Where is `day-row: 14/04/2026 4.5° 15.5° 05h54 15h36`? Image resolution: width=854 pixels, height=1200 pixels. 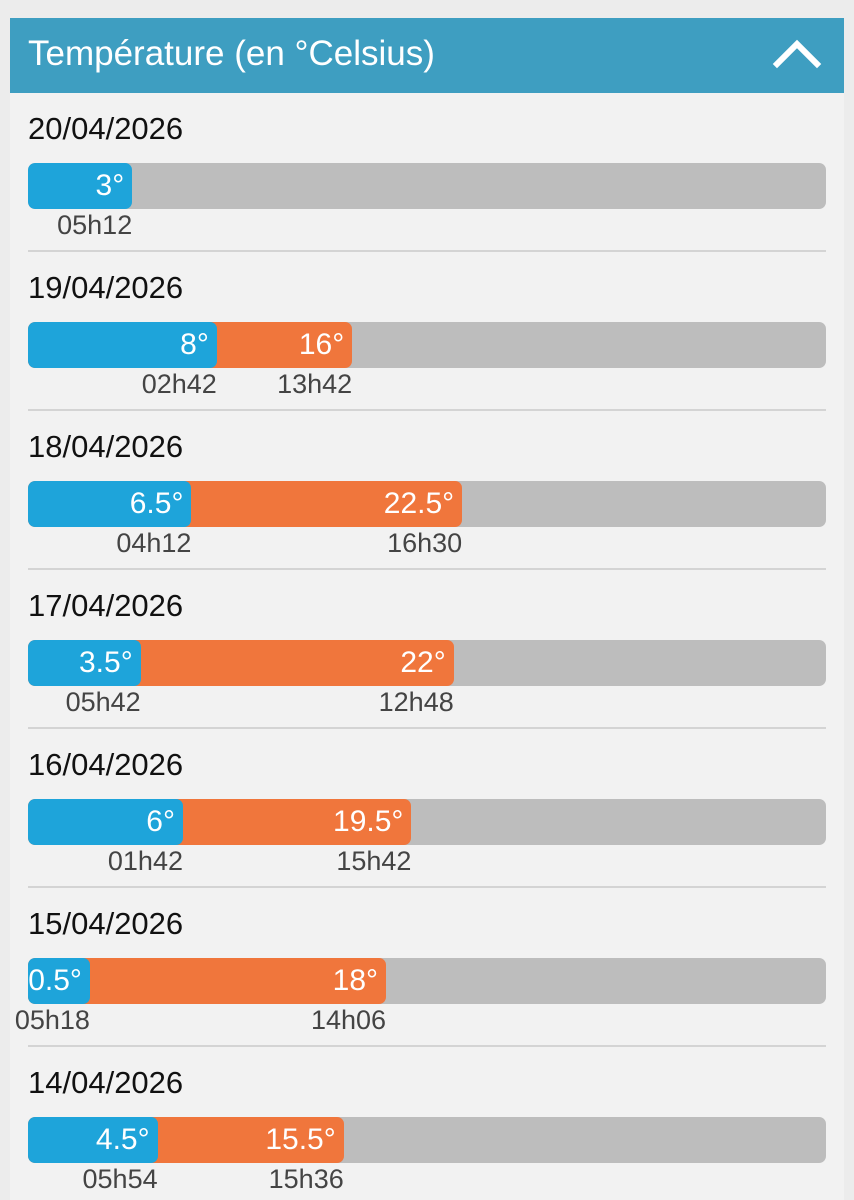
day-row: 14/04/2026 4.5° 15.5° 05h54 15h36 is located at coordinates (427, 1123).